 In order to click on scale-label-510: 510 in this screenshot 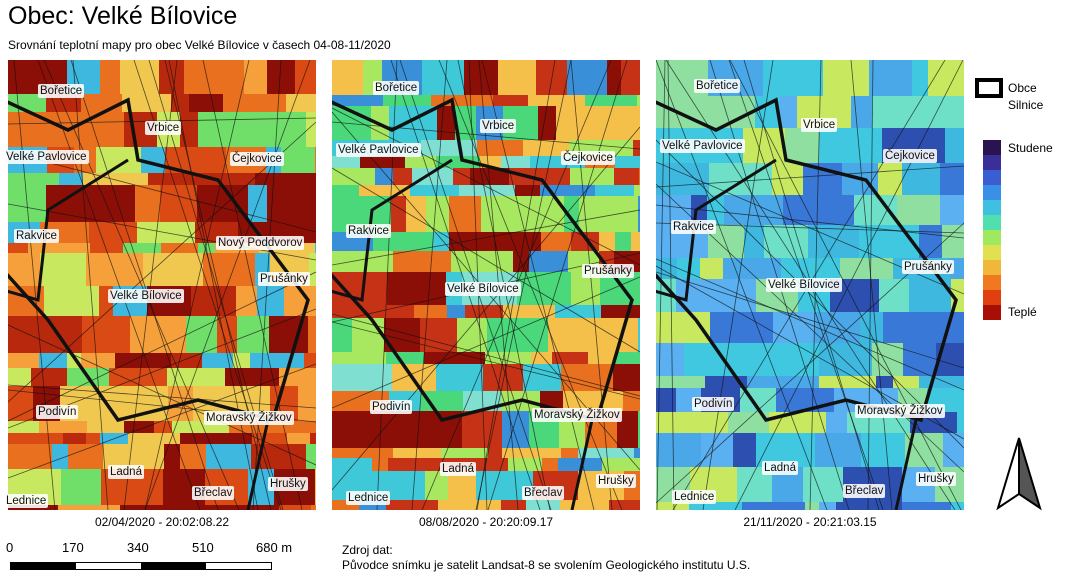, I will do `click(203, 547)`.